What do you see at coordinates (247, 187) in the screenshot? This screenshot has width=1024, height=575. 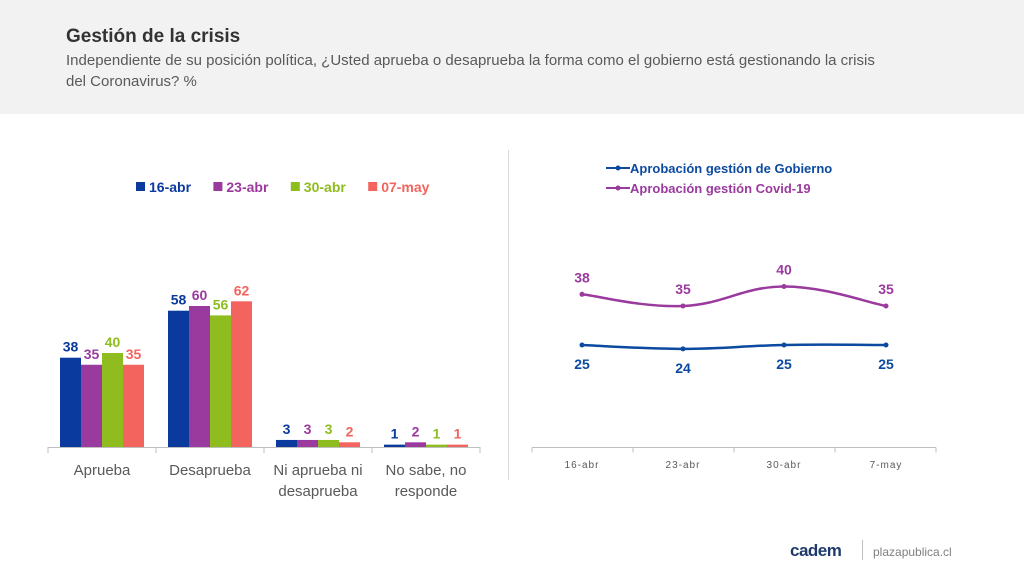 I see `legend-label-23-abr: 23-abr` at bounding box center [247, 187].